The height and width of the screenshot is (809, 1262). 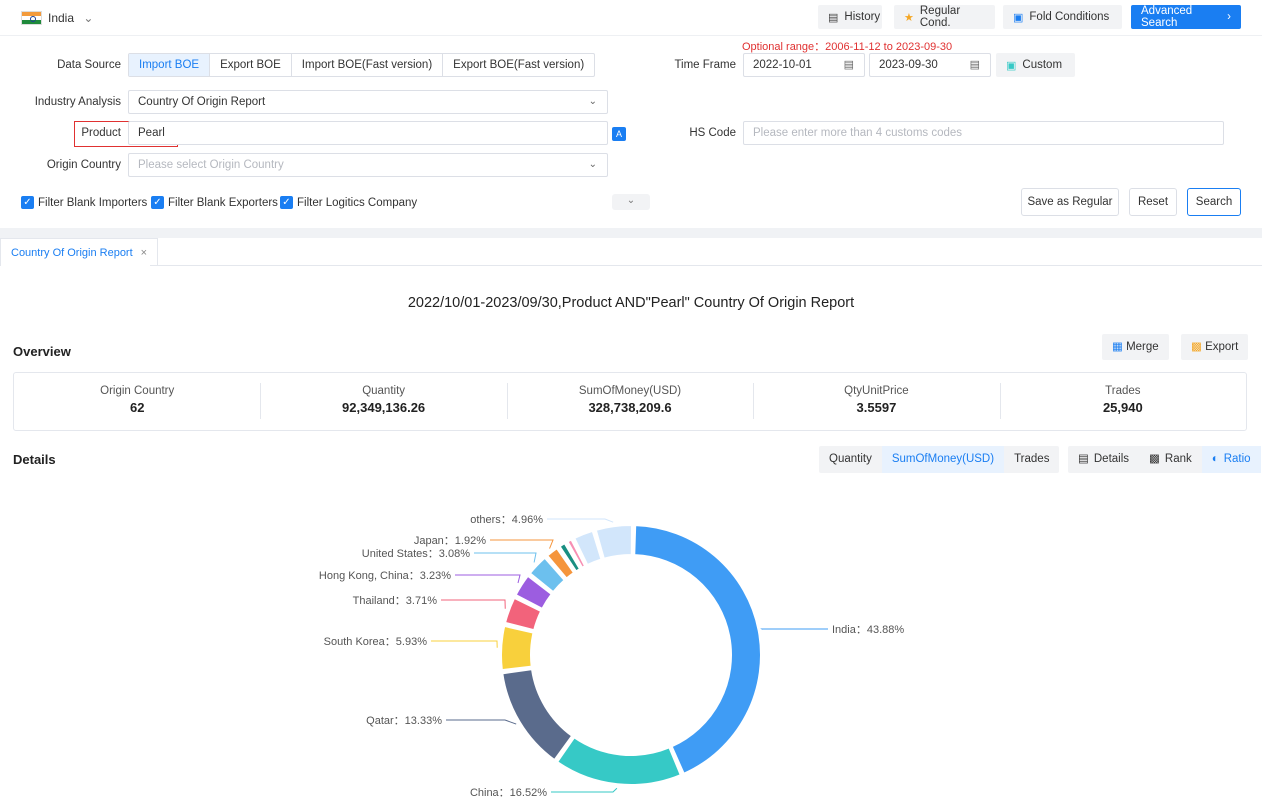 I want to click on time-frame-label: Time Frame, so click(x=705, y=65).